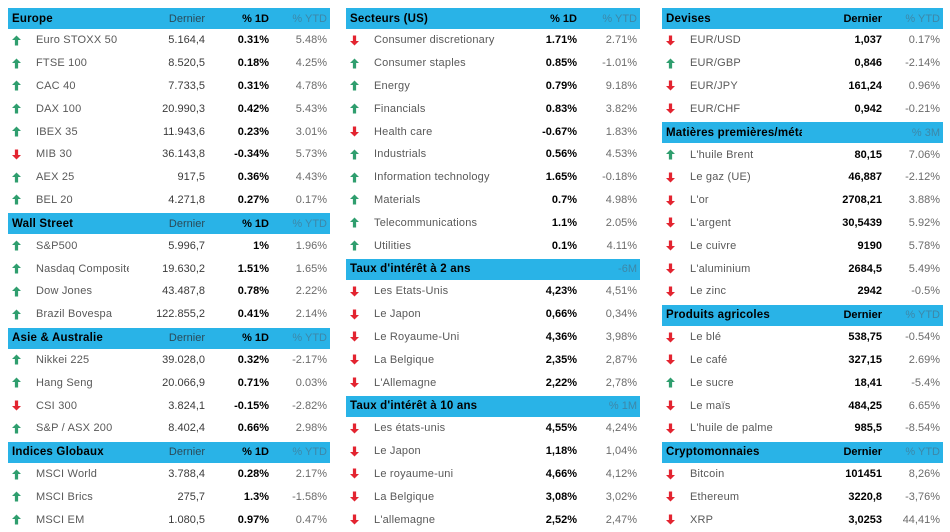 The image size is (950, 532). I want to click on table-row: Le royaume-uni 4,66% 4,12%, so click(493, 474).